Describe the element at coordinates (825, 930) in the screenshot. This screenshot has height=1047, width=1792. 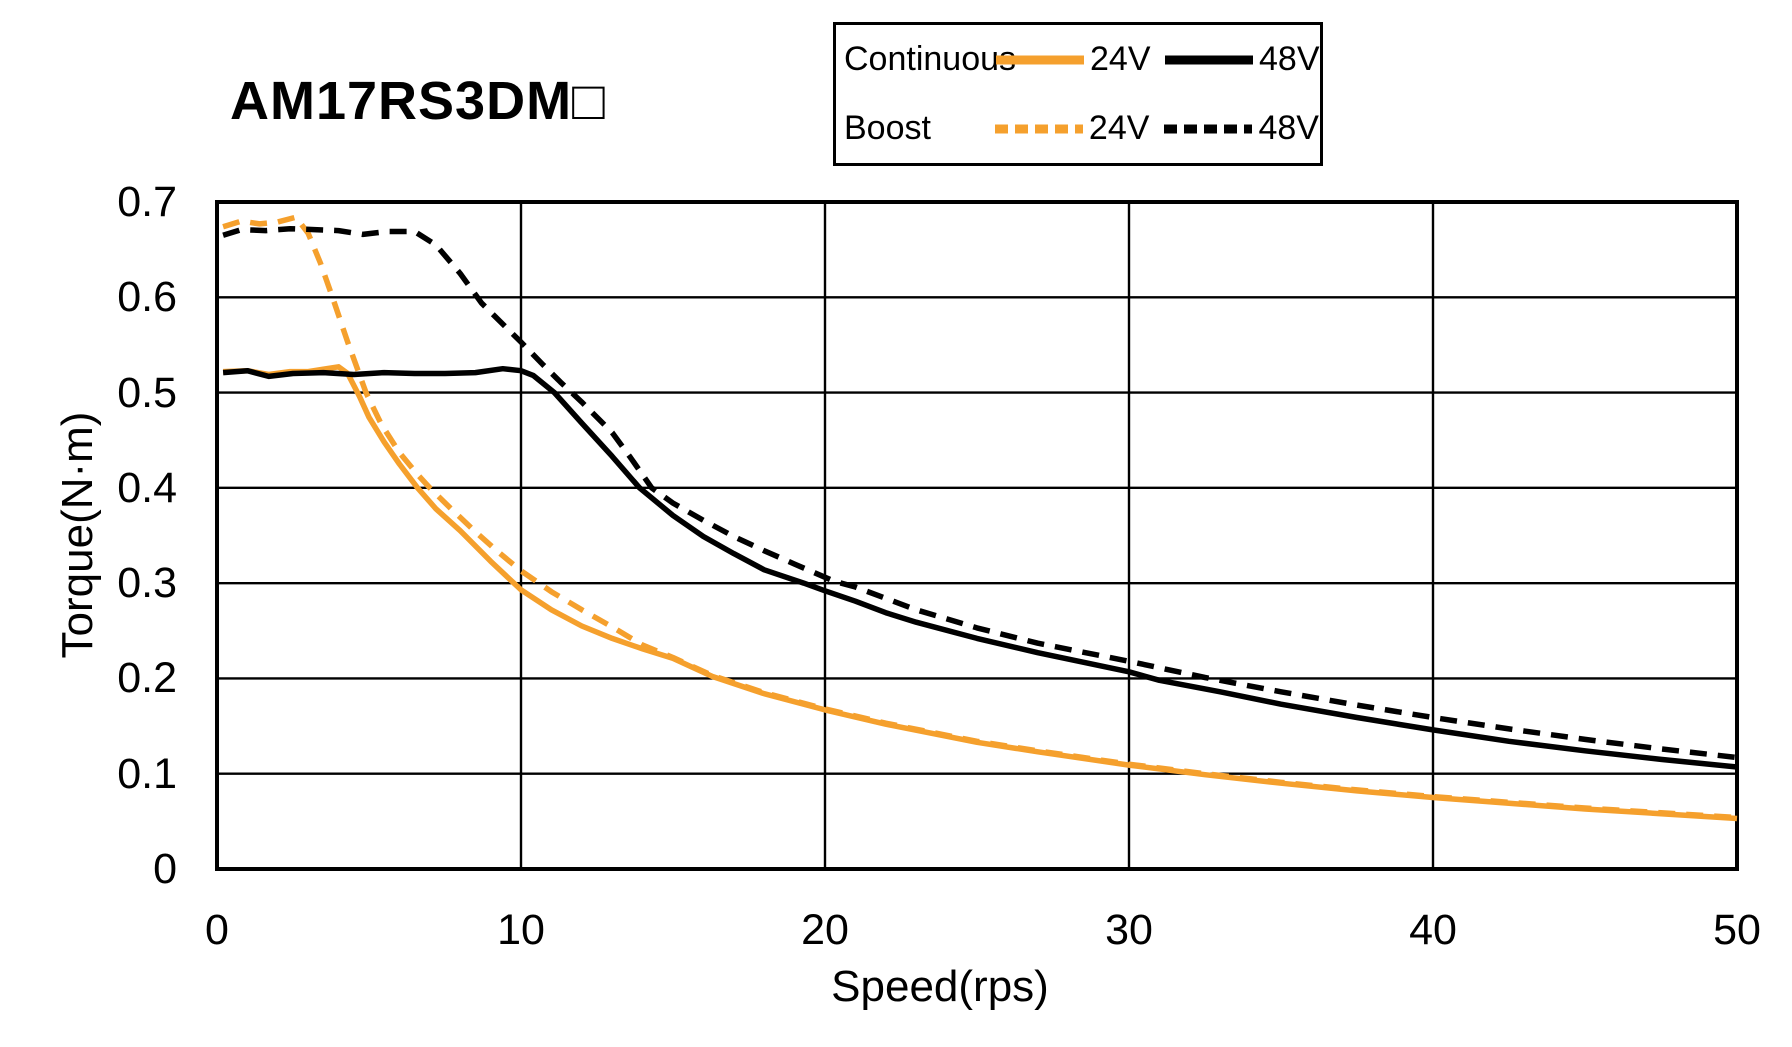
I see `x-tick-label: 20` at that location.